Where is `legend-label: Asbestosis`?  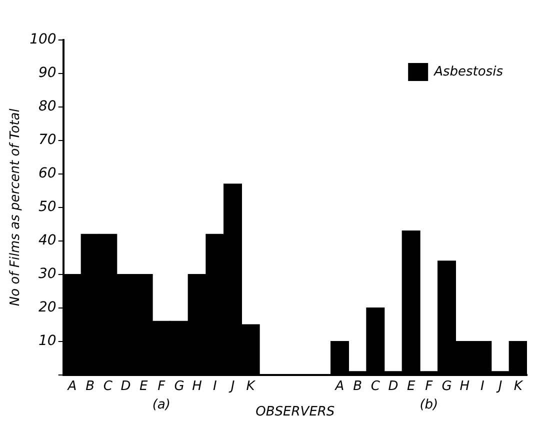
legend-label: Asbestosis is located at coordinates (468, 72).